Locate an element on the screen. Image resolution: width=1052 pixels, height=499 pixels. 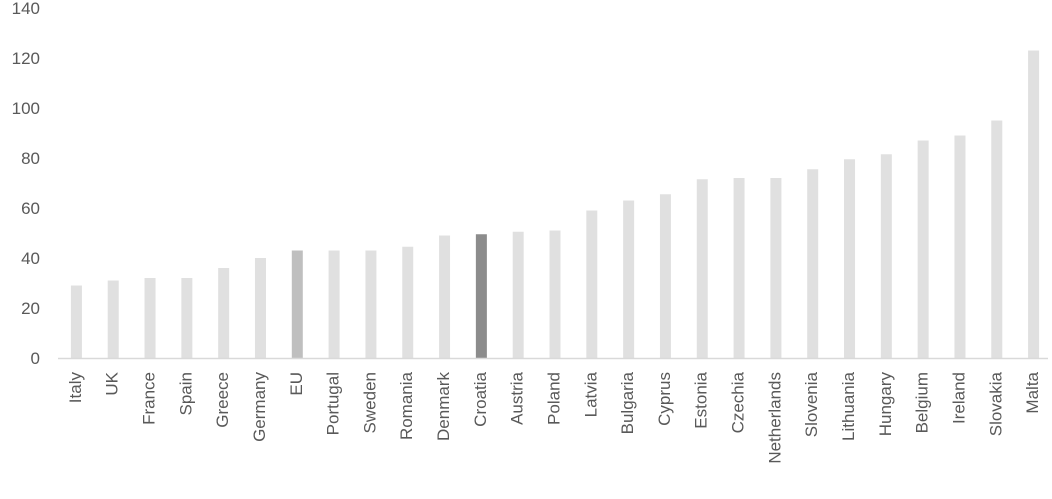
y-tick-label: 120 is located at coordinates (26, 58).